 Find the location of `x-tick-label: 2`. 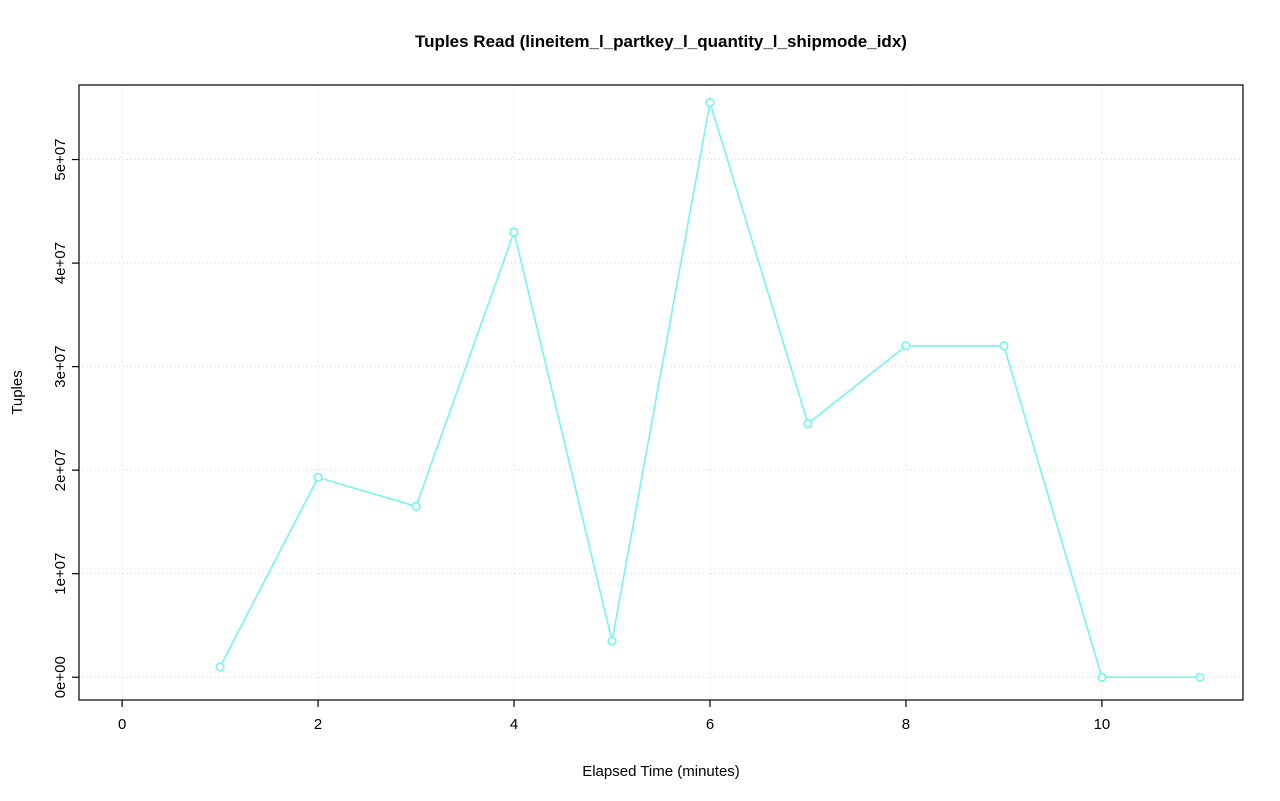

x-tick-label: 2 is located at coordinates (318, 724).